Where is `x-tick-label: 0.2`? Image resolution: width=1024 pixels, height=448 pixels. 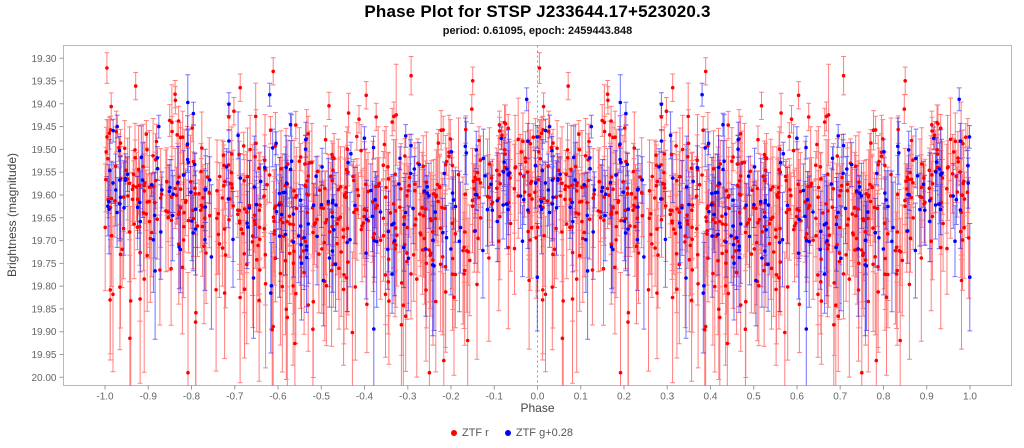
x-tick-label: 0.2 is located at coordinates (624, 397).